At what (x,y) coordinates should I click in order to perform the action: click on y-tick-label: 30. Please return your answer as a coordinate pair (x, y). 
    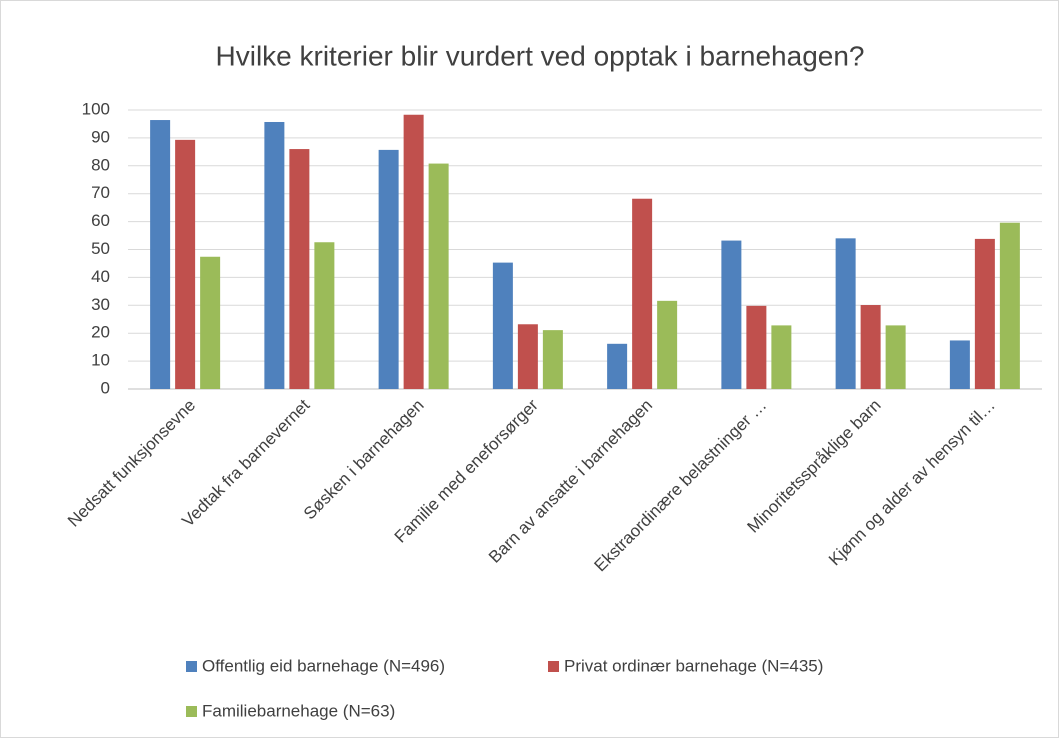
    Looking at the image, I should click on (100, 304).